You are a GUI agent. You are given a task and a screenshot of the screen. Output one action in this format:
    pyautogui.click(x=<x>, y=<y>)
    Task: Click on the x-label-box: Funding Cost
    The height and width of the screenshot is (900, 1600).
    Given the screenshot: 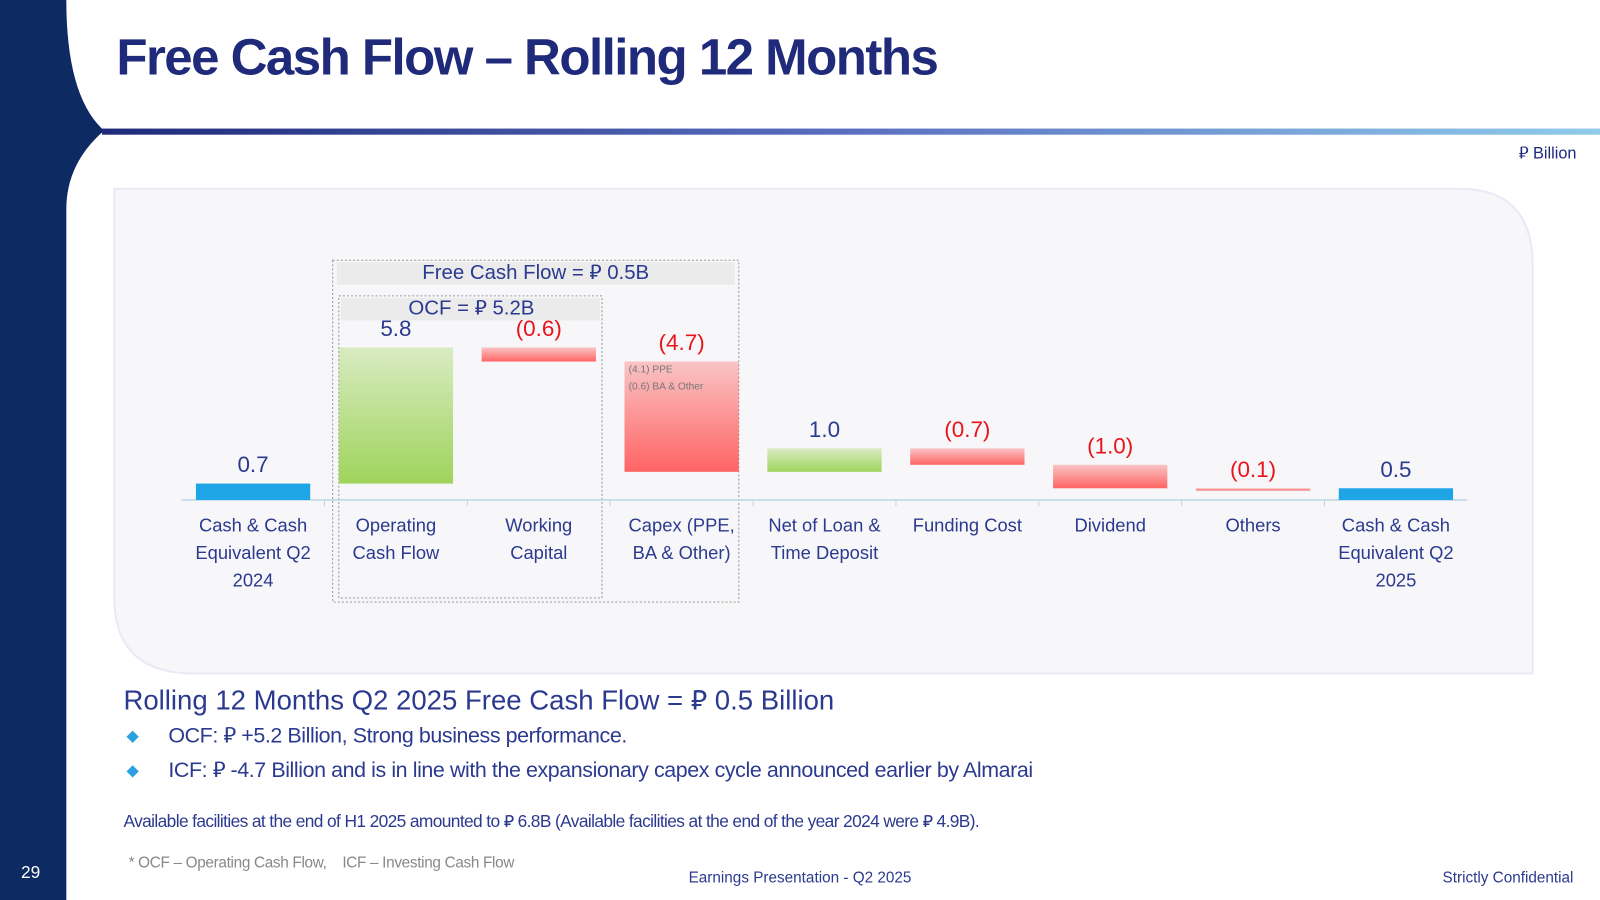 What is the action you would take?
    pyautogui.click(x=967, y=525)
    